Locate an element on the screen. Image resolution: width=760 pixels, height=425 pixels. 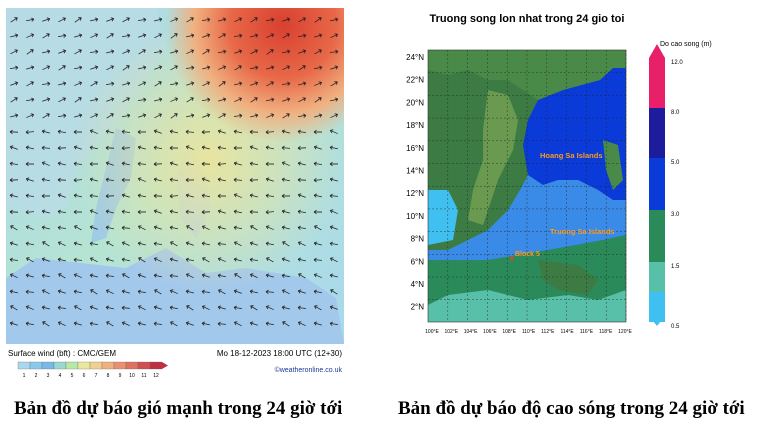
longitude-label: 114°E is located at coordinates (567, 332).